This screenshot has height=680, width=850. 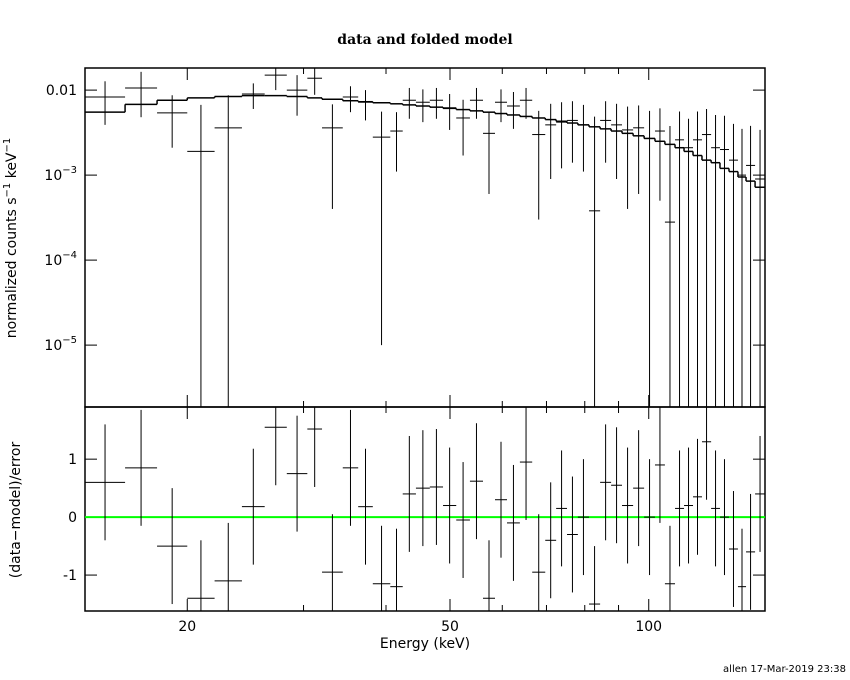 I want to click on chart-title: data and folded model, so click(x=424, y=40).